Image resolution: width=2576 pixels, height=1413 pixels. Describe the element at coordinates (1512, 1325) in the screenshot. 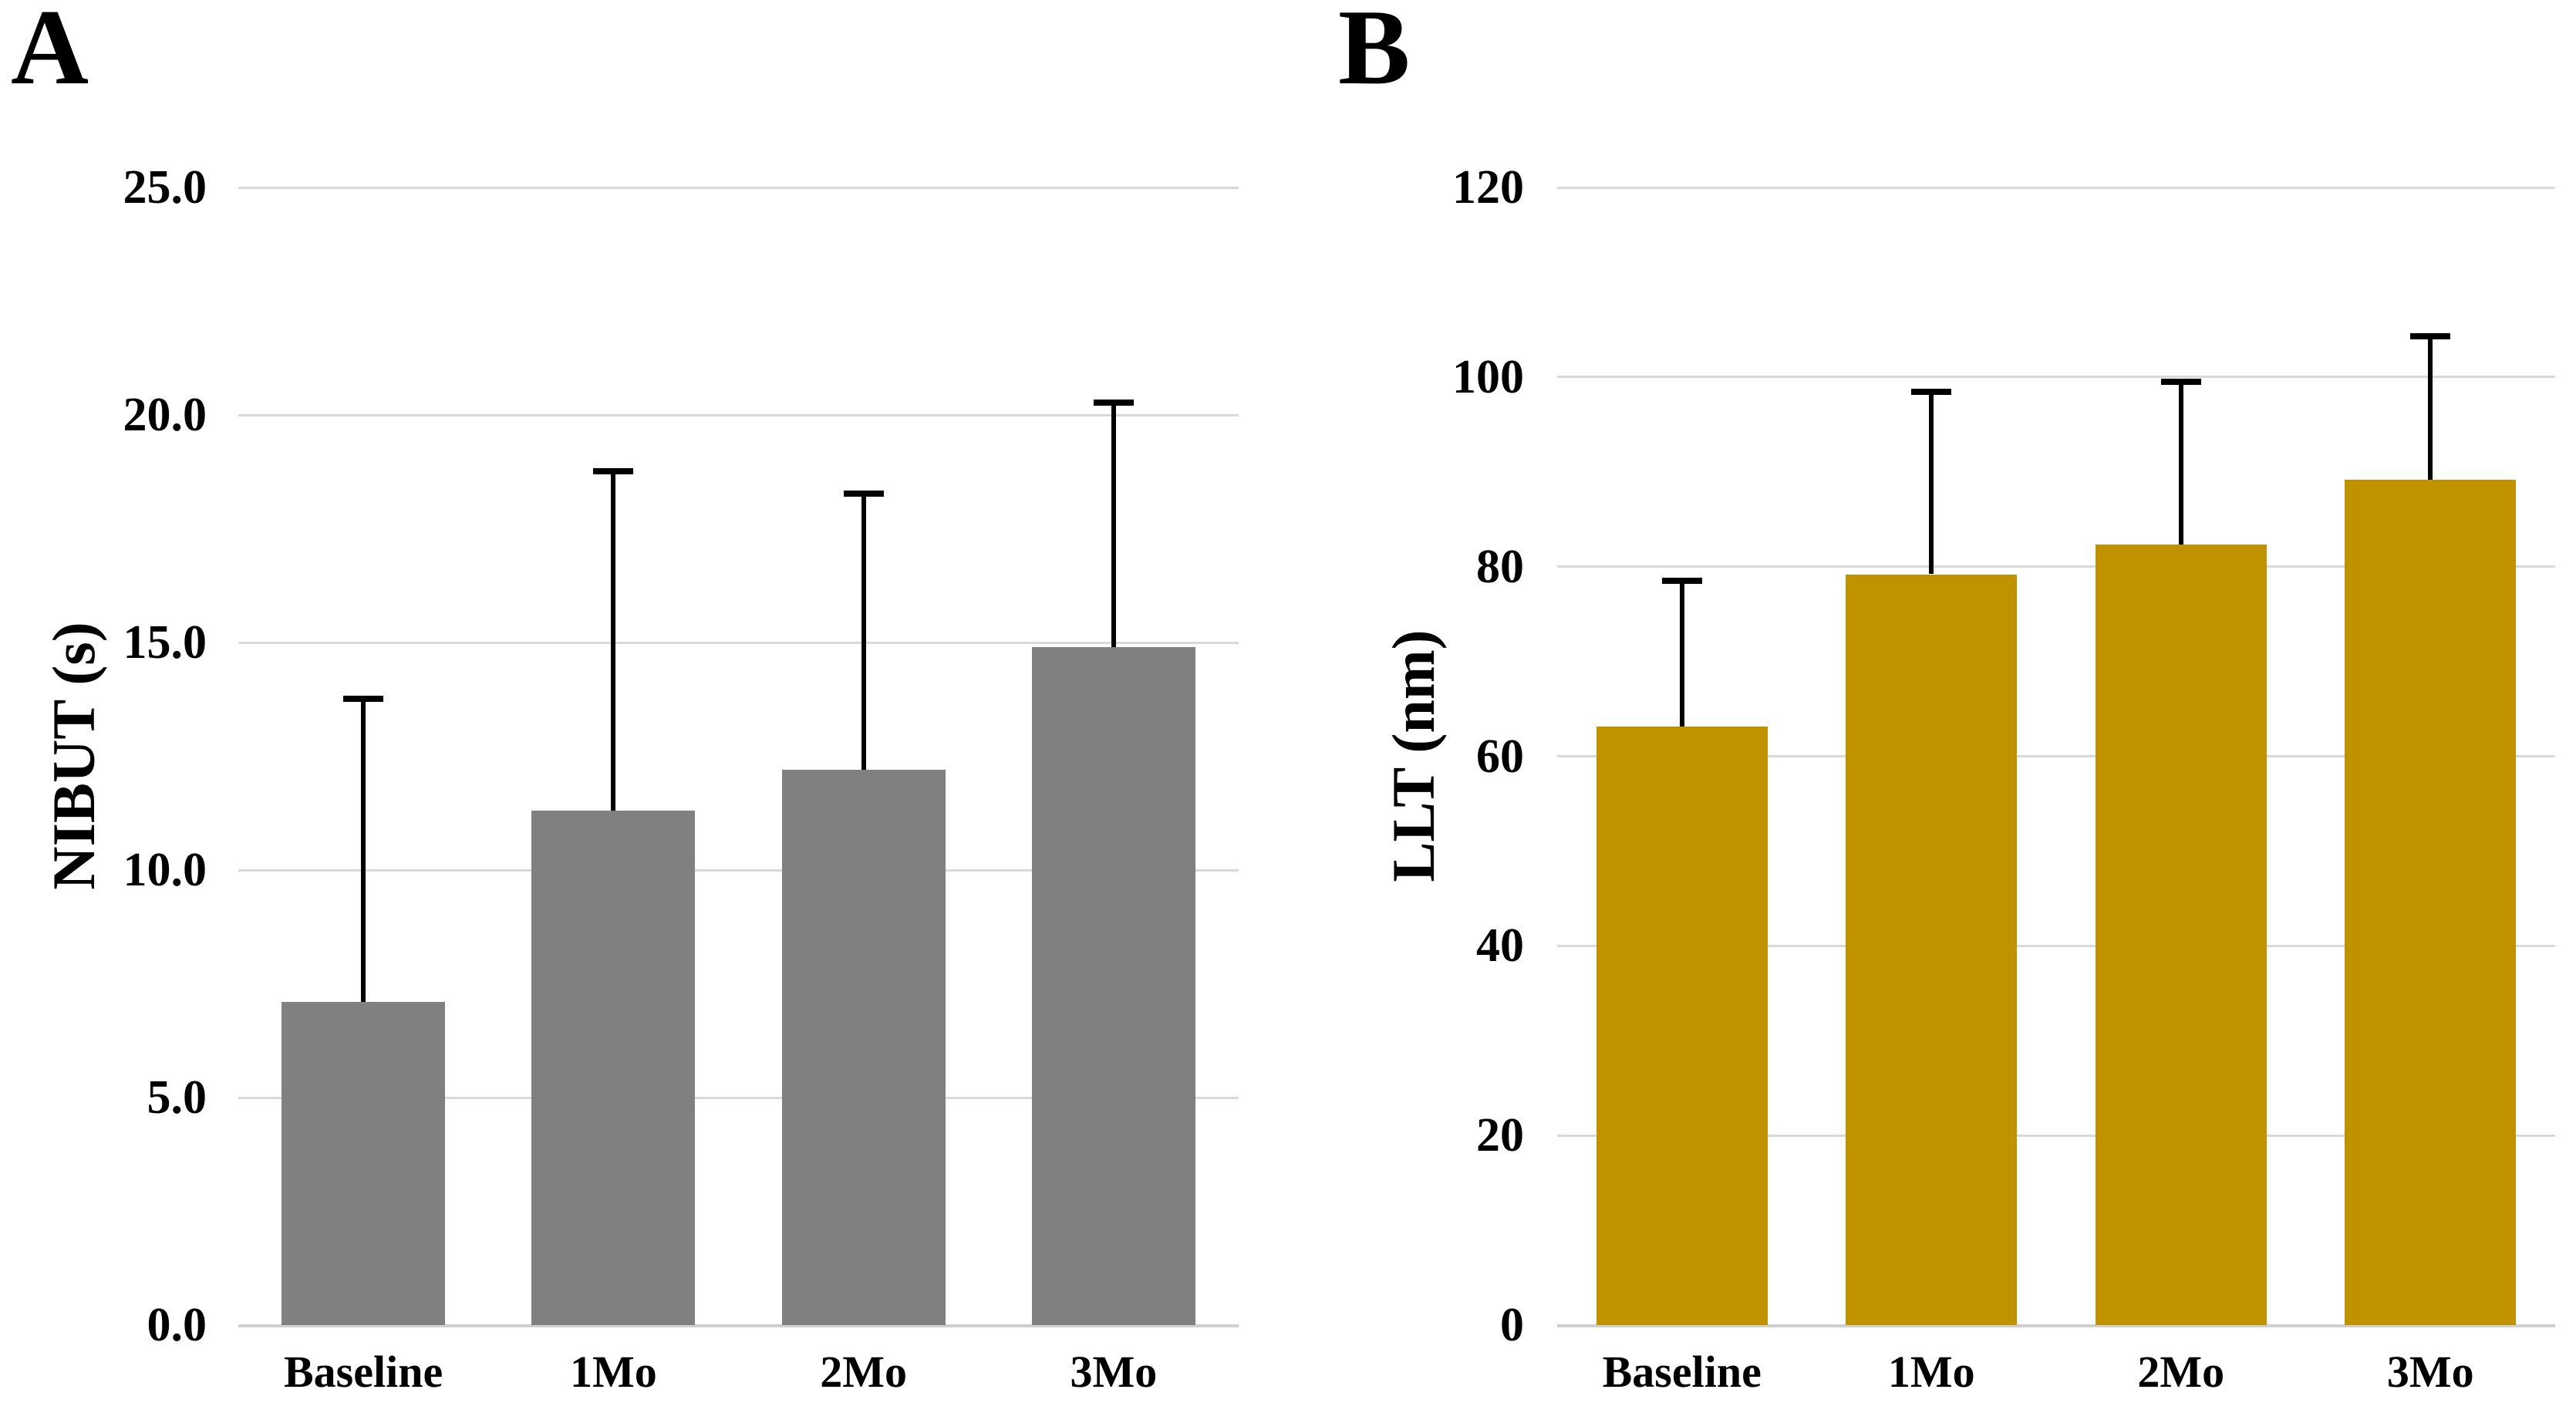

I see `y-tick-label: 0` at that location.